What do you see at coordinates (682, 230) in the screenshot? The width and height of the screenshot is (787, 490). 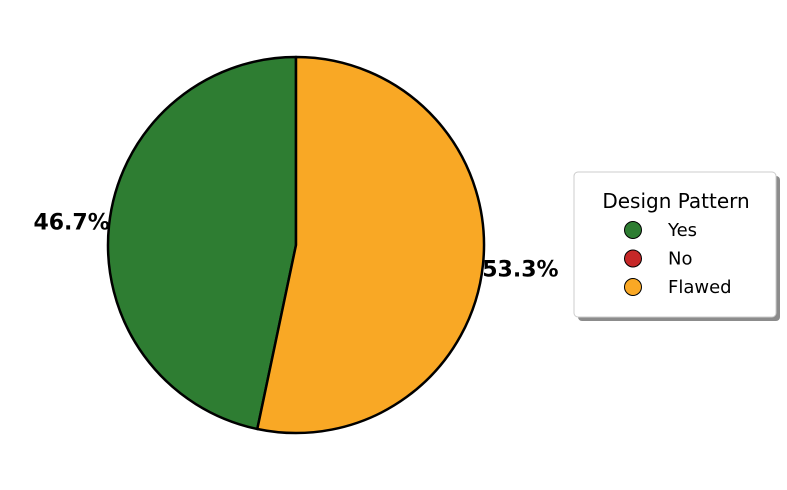 I see `legend-label-yes: Yes` at bounding box center [682, 230].